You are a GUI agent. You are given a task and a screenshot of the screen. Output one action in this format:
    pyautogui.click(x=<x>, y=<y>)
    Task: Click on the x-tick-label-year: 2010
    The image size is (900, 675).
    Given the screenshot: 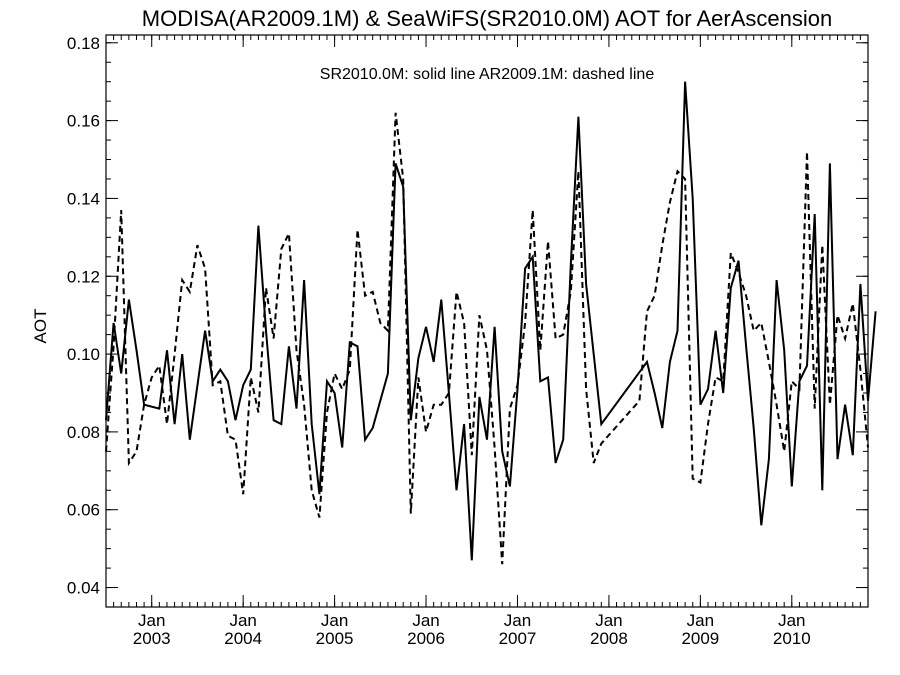 What is the action you would take?
    pyautogui.click(x=792, y=638)
    